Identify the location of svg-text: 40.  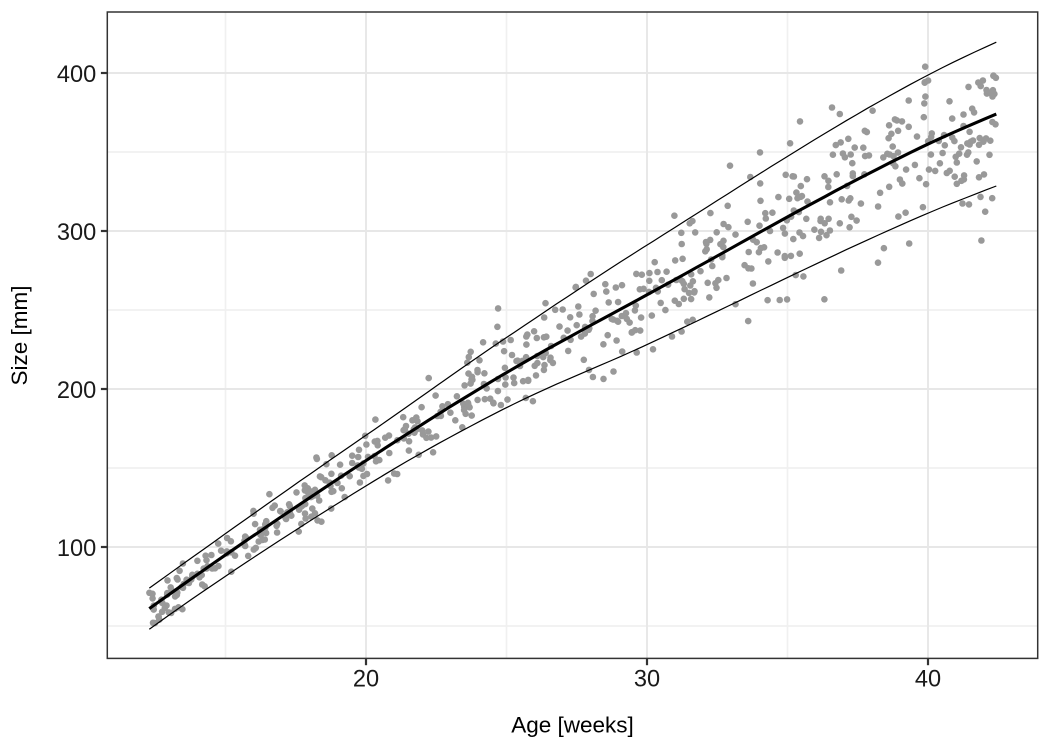
(928, 680).